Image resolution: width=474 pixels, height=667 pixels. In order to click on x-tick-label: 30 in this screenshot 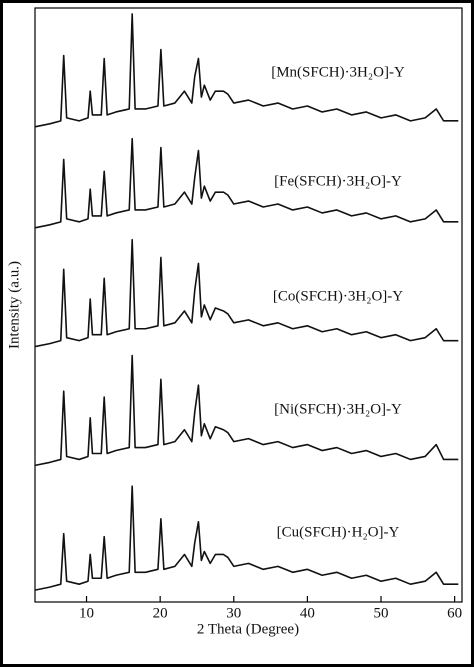, I will do `click(233, 613)`.